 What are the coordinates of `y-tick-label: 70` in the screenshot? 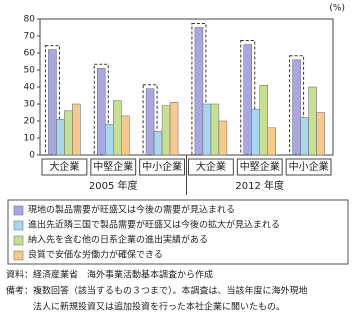 It's located at (30, 37).